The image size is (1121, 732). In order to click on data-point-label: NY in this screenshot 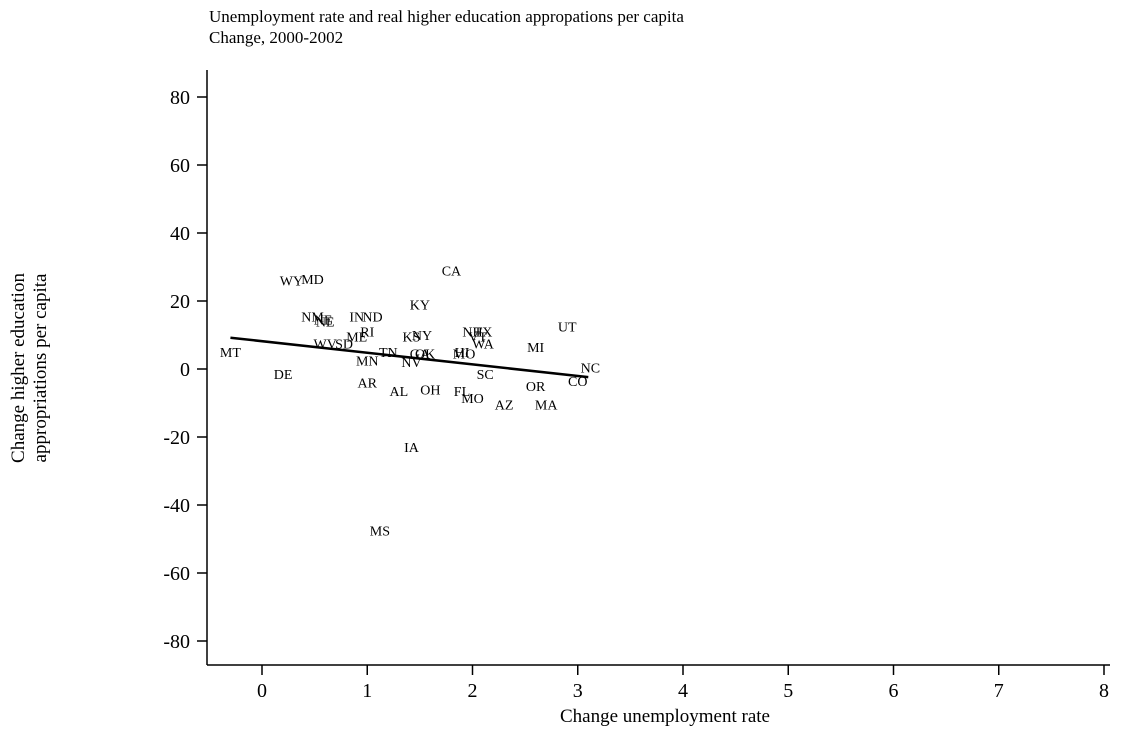, I will do `click(422, 336)`.